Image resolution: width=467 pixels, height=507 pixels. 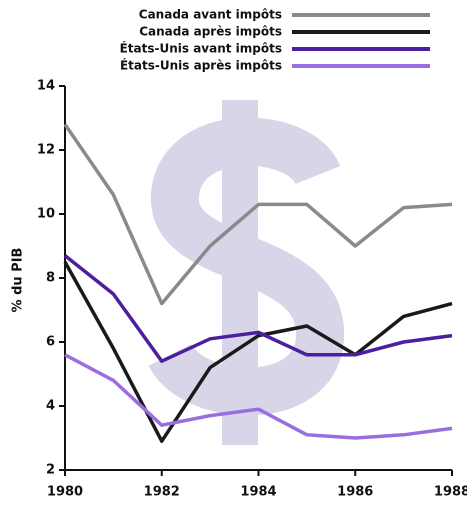 I want to click on legend-label: Canada avant impôts, so click(x=210, y=15).